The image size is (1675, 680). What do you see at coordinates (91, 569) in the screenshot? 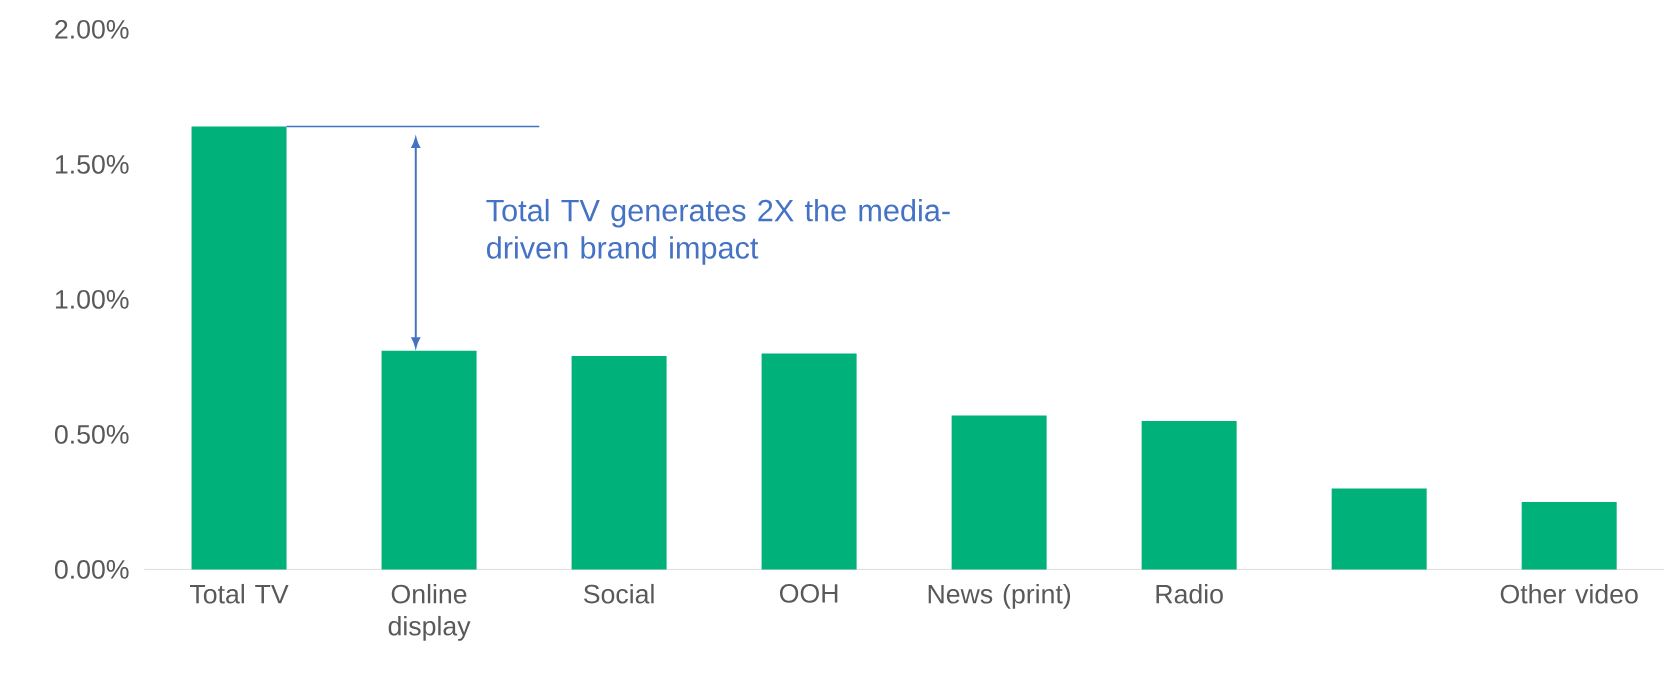
I see `y-tick-label: 0.00%` at bounding box center [91, 569].